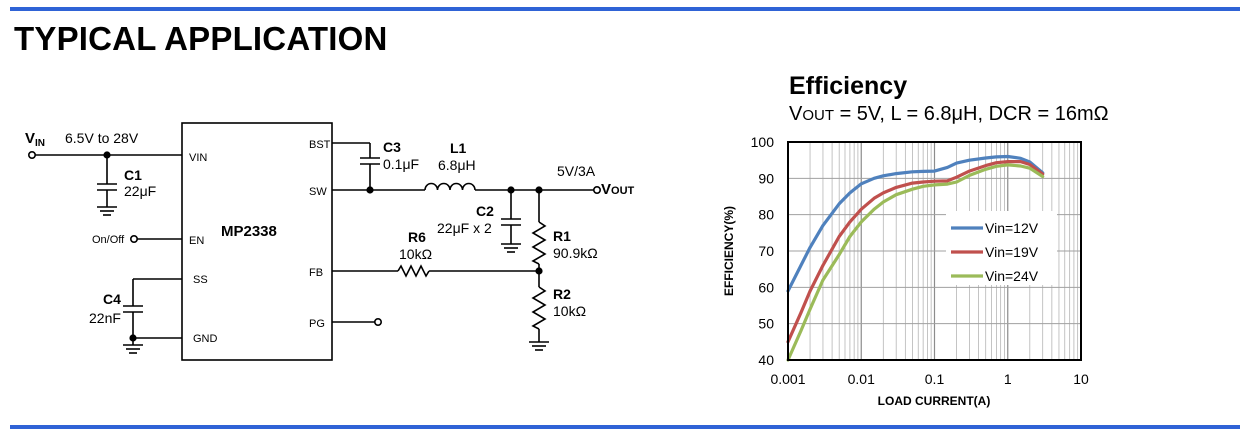 The height and width of the screenshot is (434, 1245). Describe the element at coordinates (766, 287) in the screenshot. I see `y-tick-label: 60` at that location.